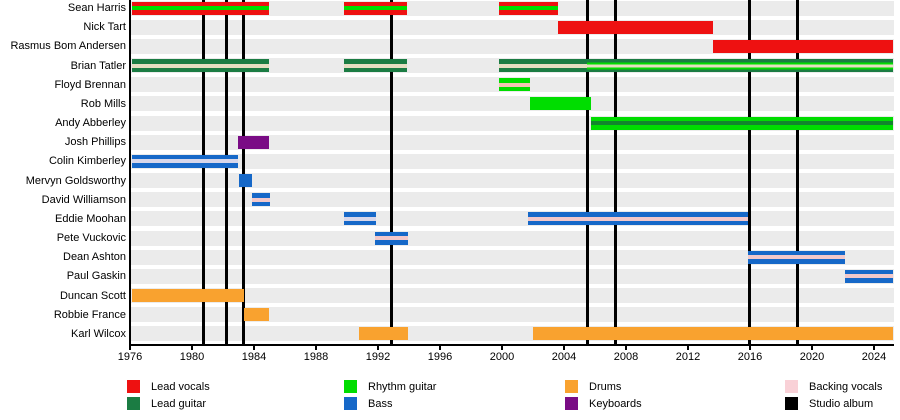  I want to click on member-label: Pete Vuckovic, so click(91, 238).